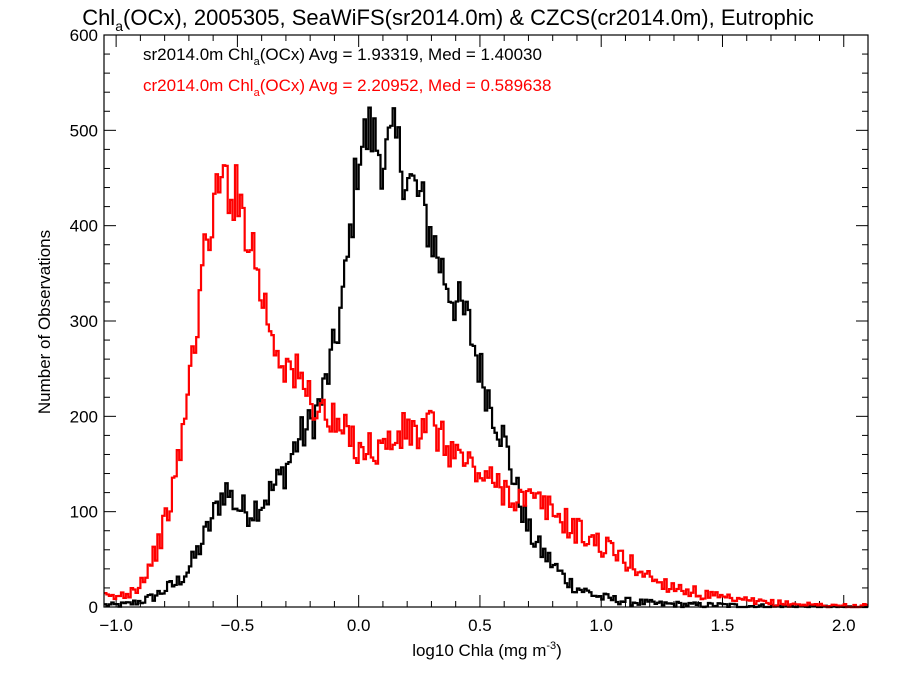  I want to click on x-axis-label-pre: log10 Chla (mg m, so click(479, 650).